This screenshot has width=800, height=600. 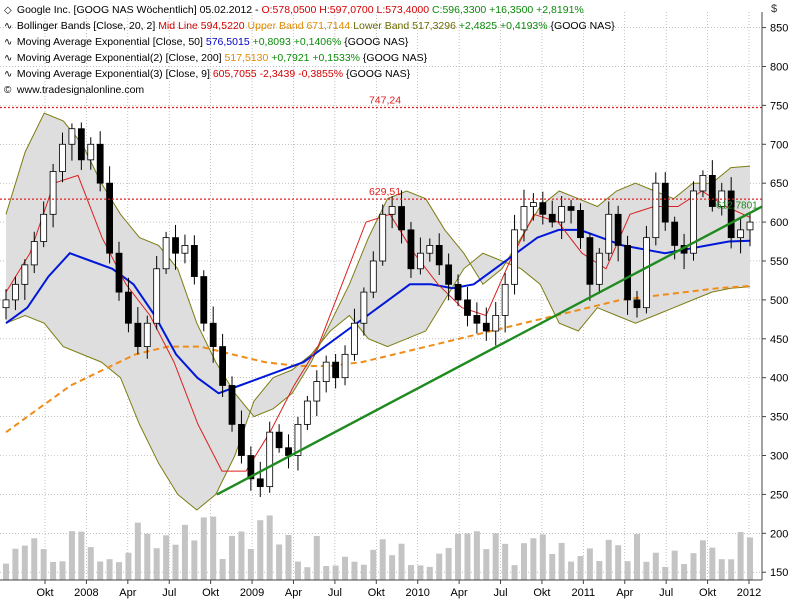 What do you see at coordinates (385, 101) in the screenshot?
I see `level-label: 747,24` at bounding box center [385, 101].